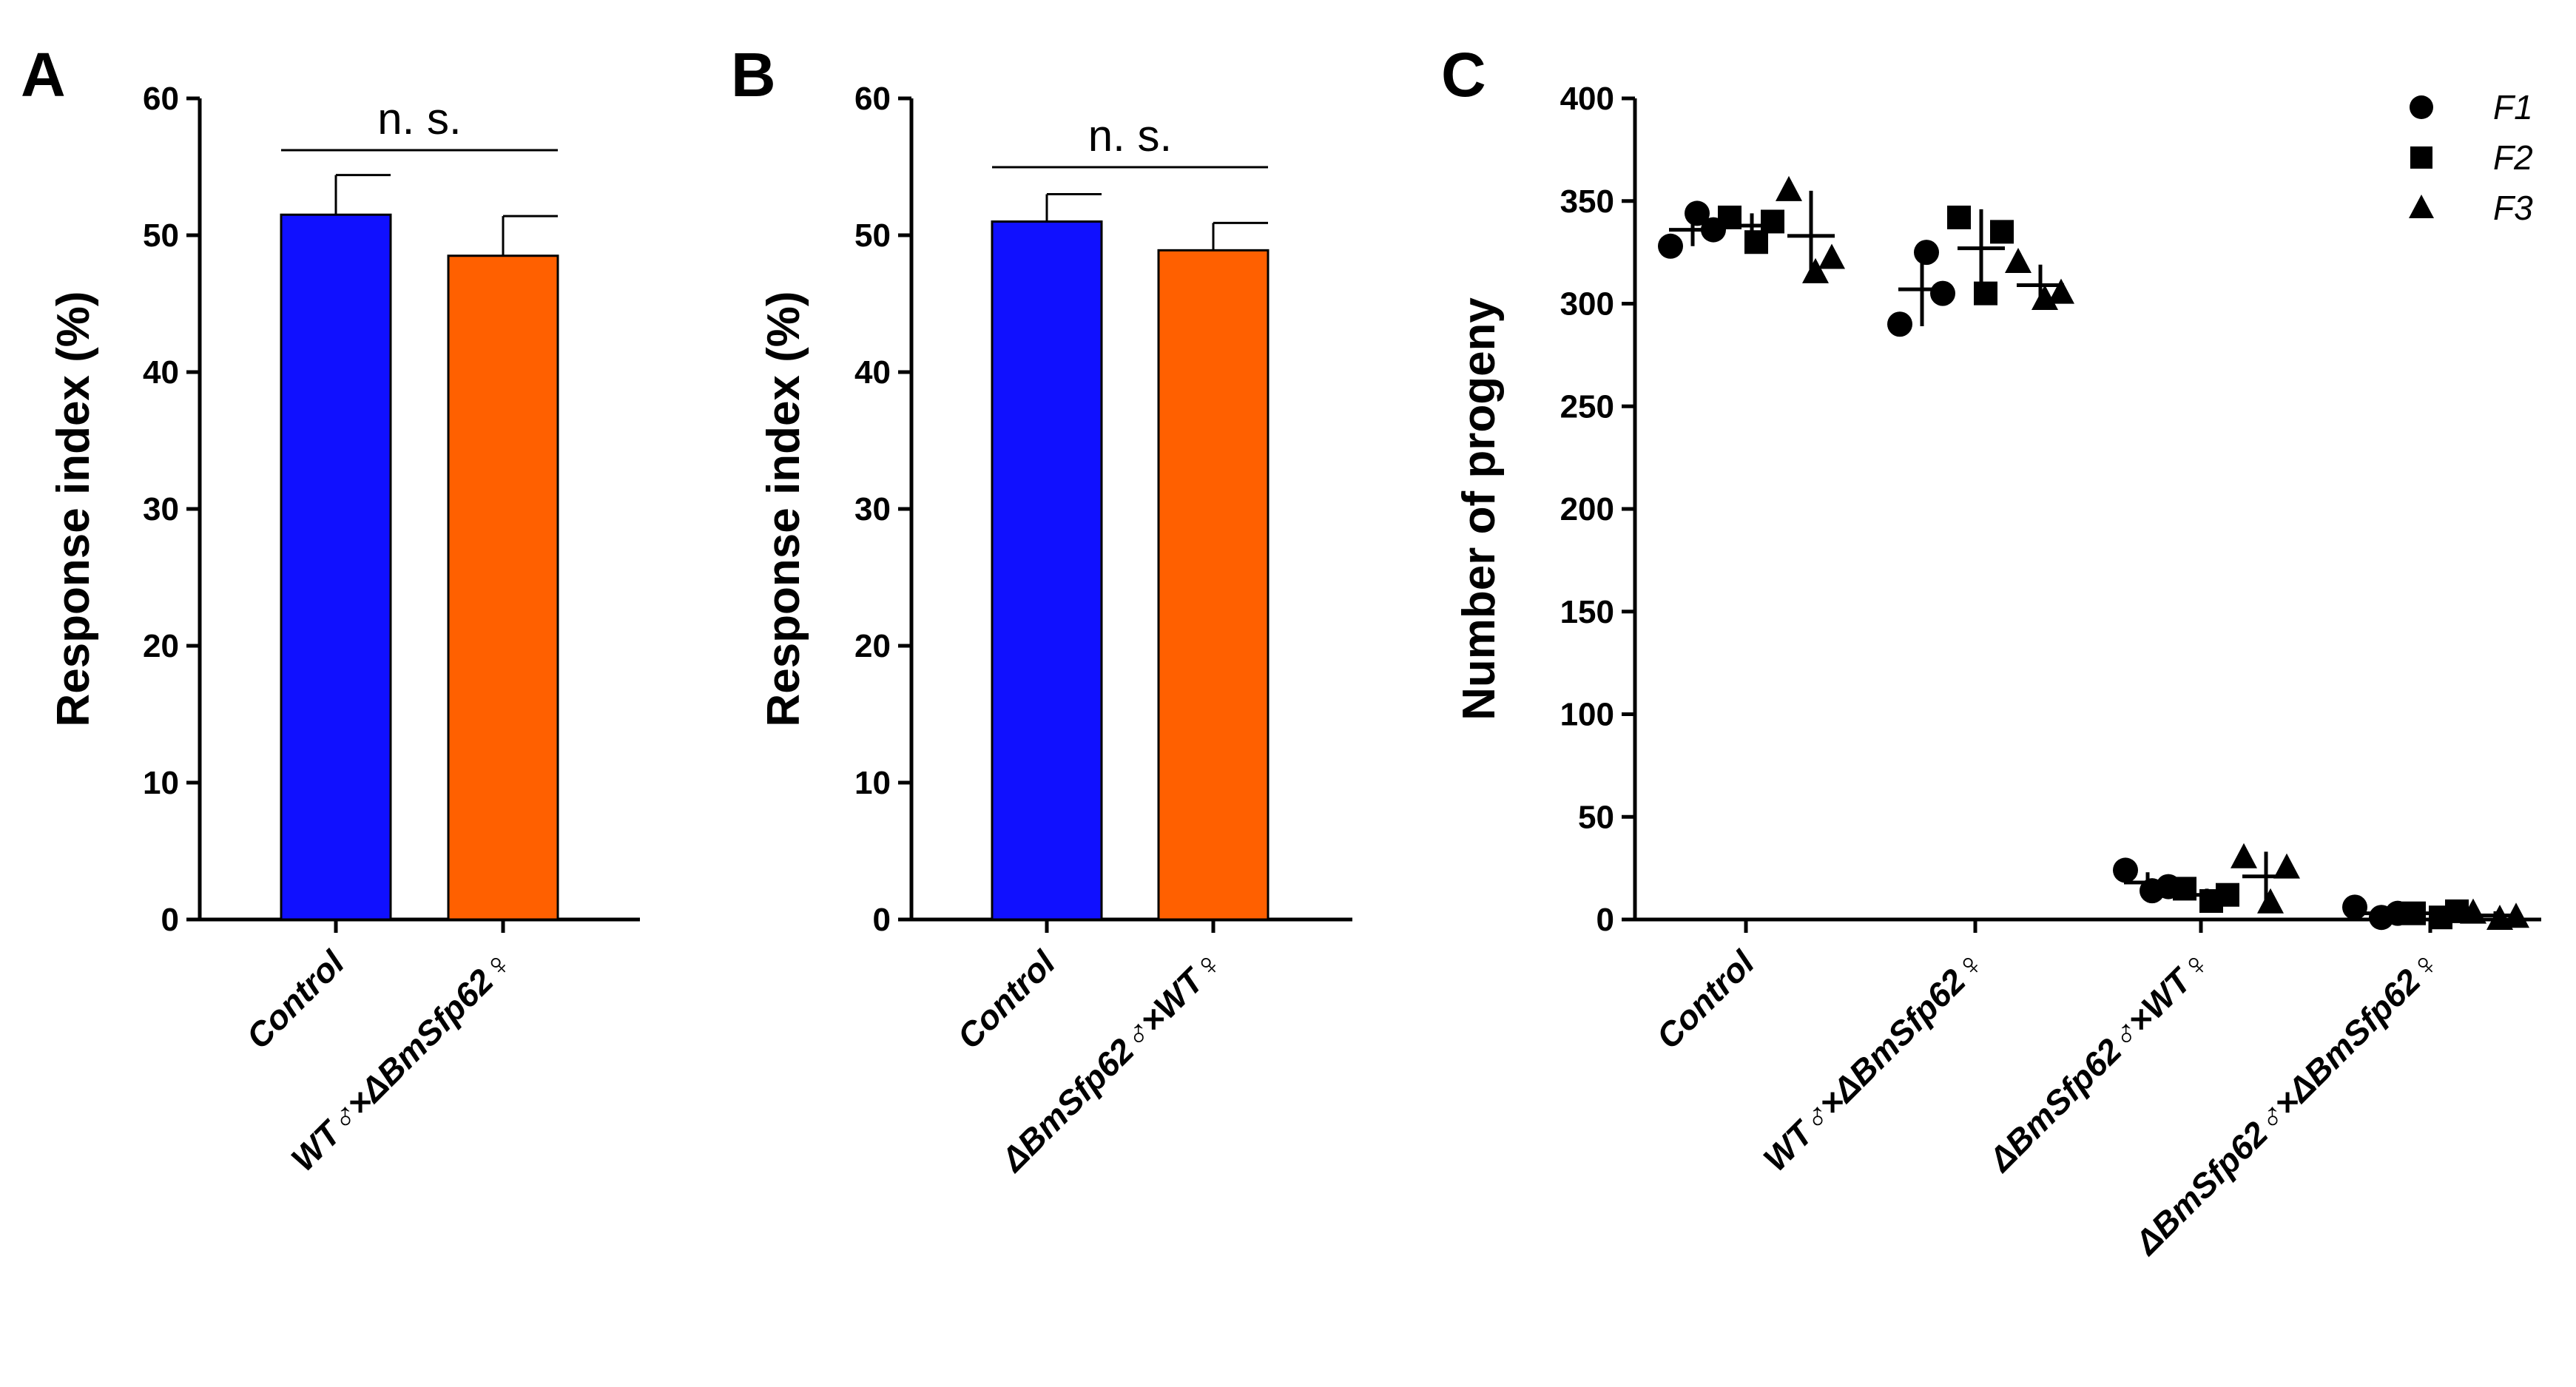 This screenshot has width=2576, height=1387. I want to click on legend-label: F3, so click(2513, 208).